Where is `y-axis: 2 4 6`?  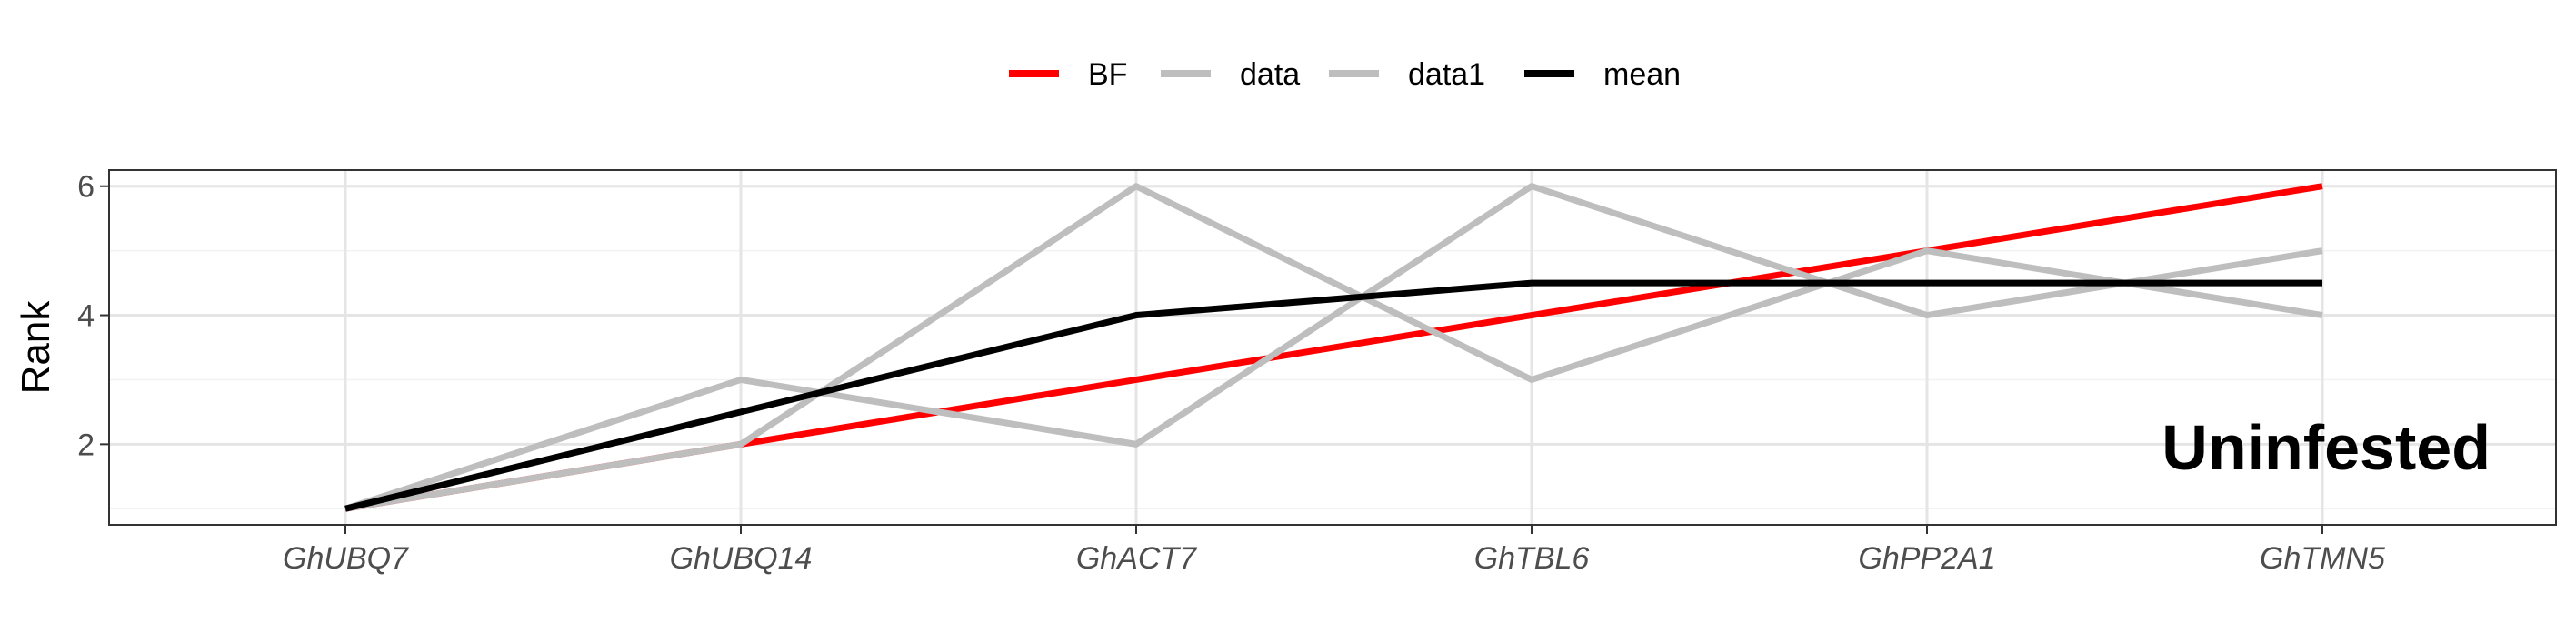 y-axis: 2 4 6 is located at coordinates (93, 316).